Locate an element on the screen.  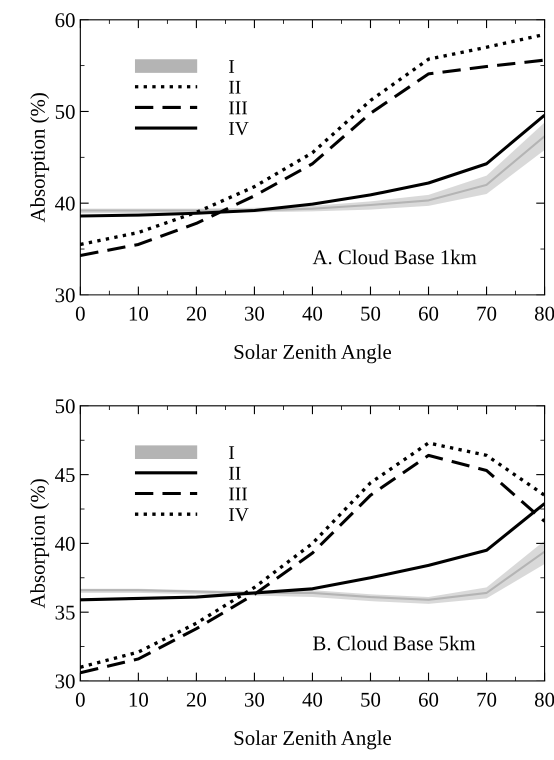
y-tick-label: 45 is located at coordinates (65, 475).